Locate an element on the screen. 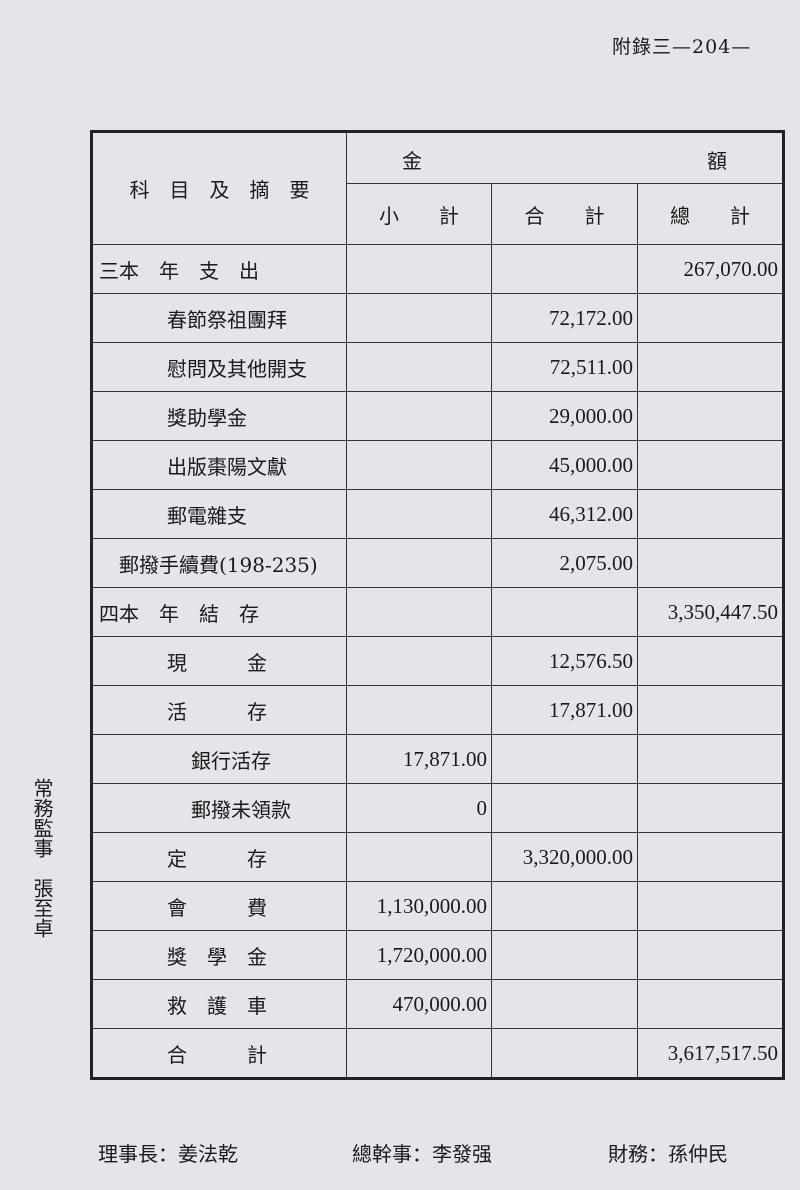 This screenshot has height=1190, width=800. total-cell: 72,511.00 is located at coordinates (564, 367).